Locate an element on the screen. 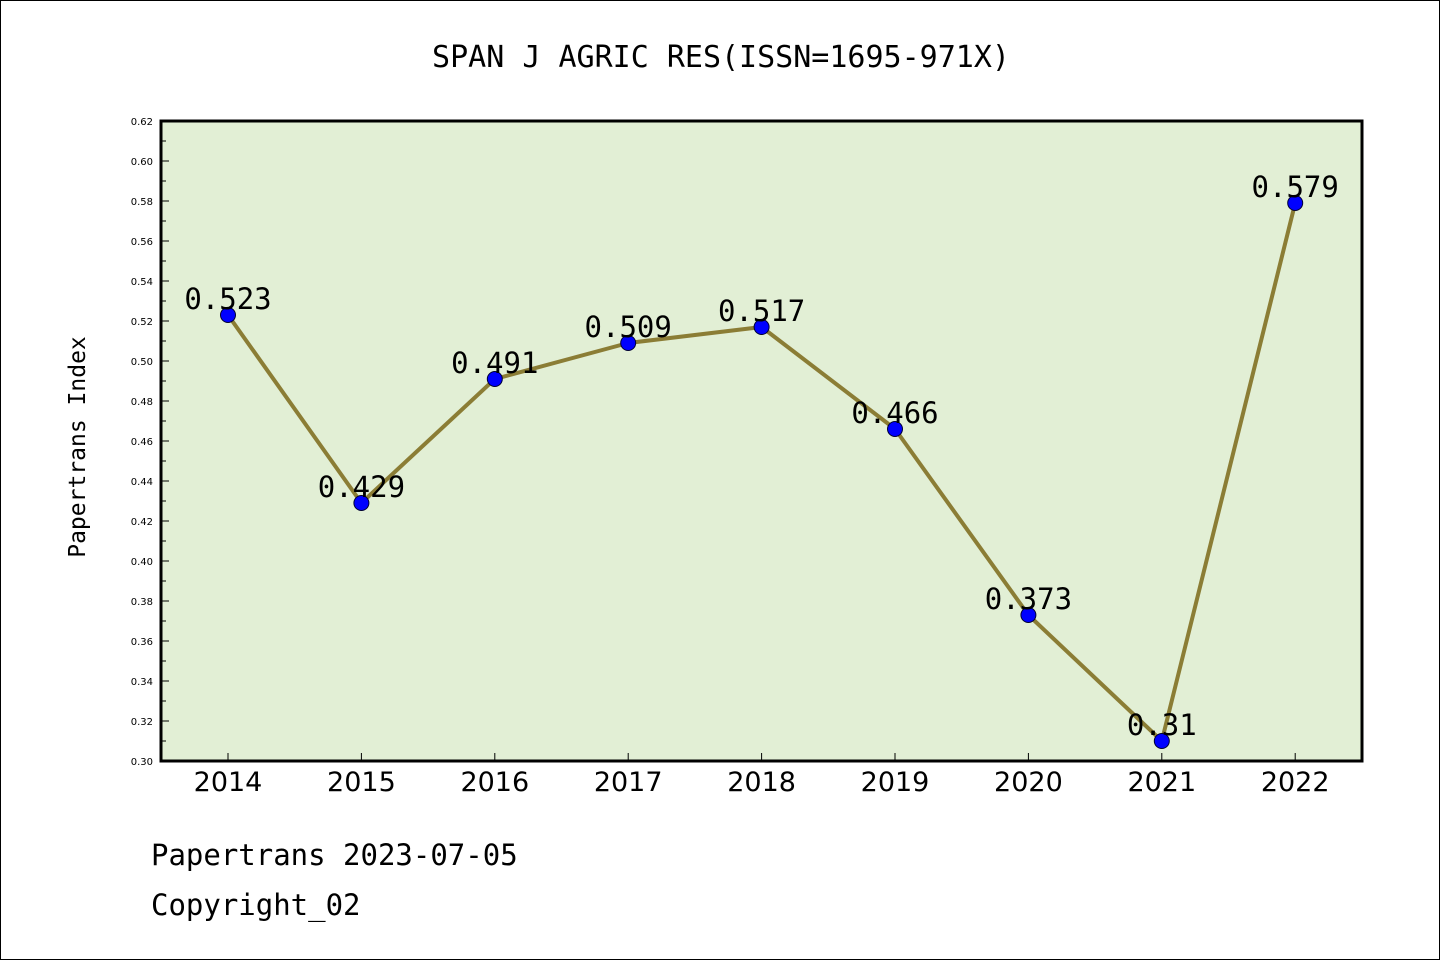 The width and height of the screenshot is (1440, 964). y-tick-label: 0.56 is located at coordinates (142, 242).